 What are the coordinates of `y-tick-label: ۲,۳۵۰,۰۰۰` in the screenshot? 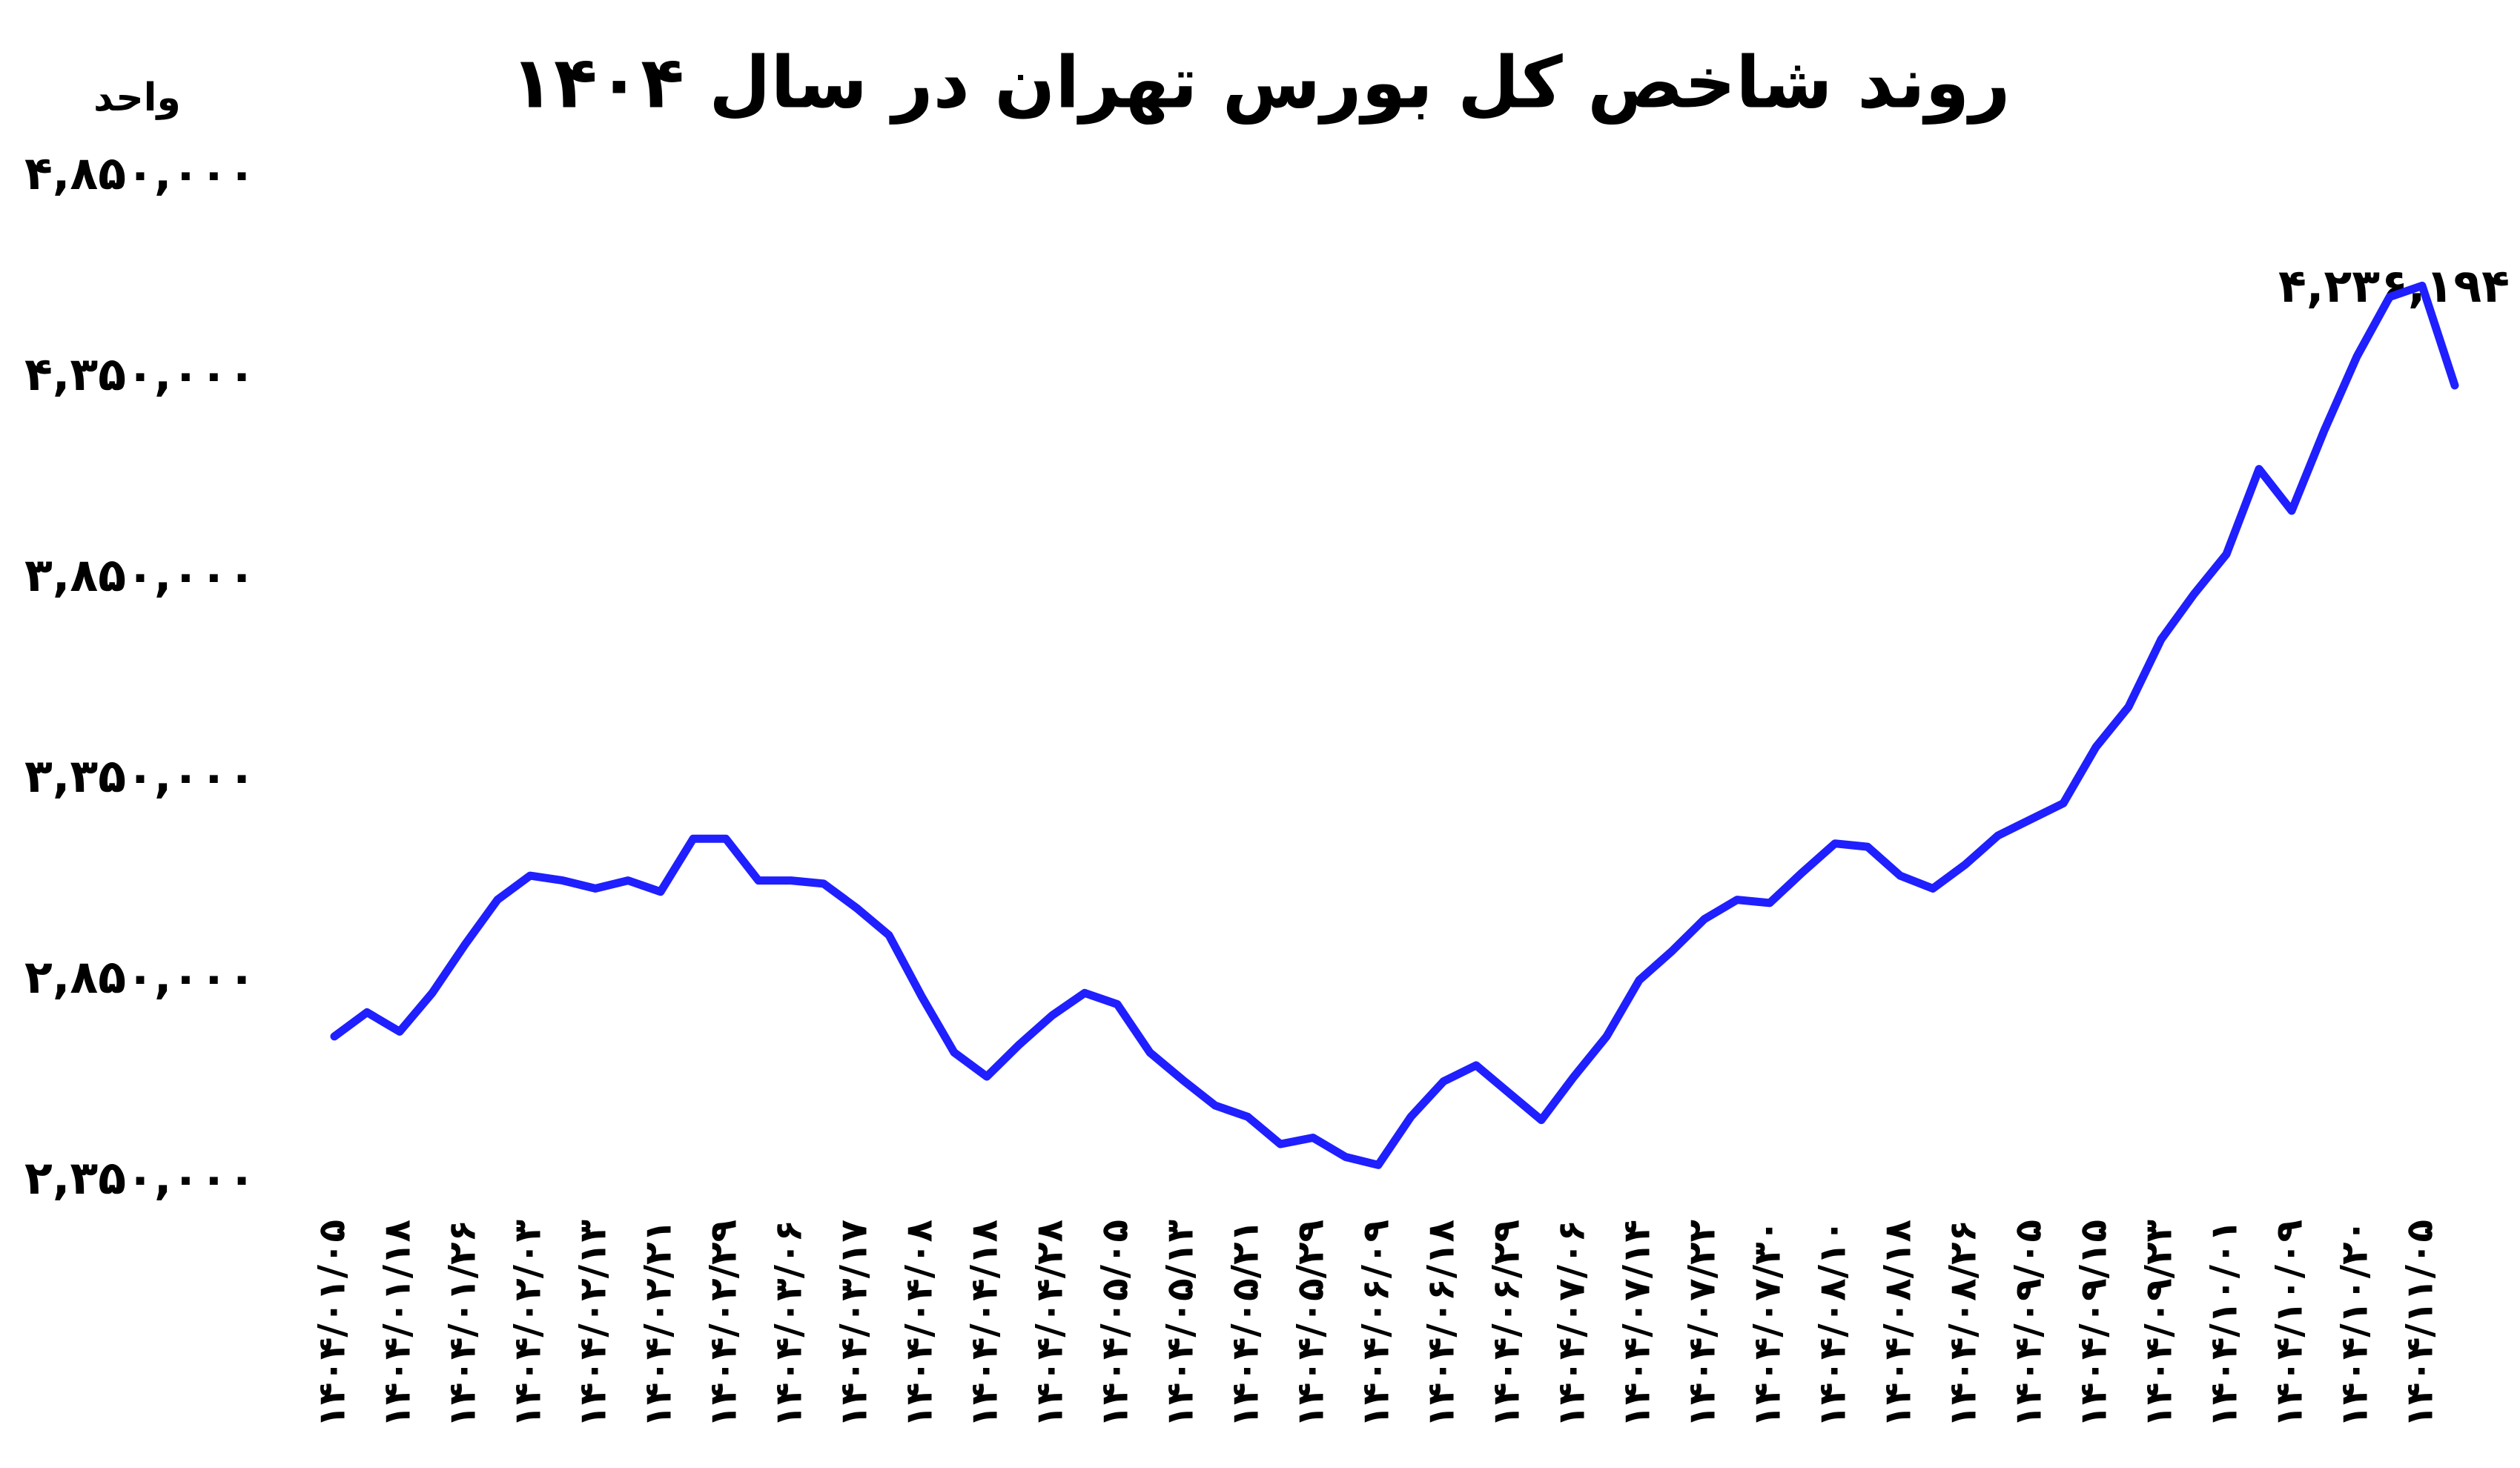 It's located at (140, 1178).